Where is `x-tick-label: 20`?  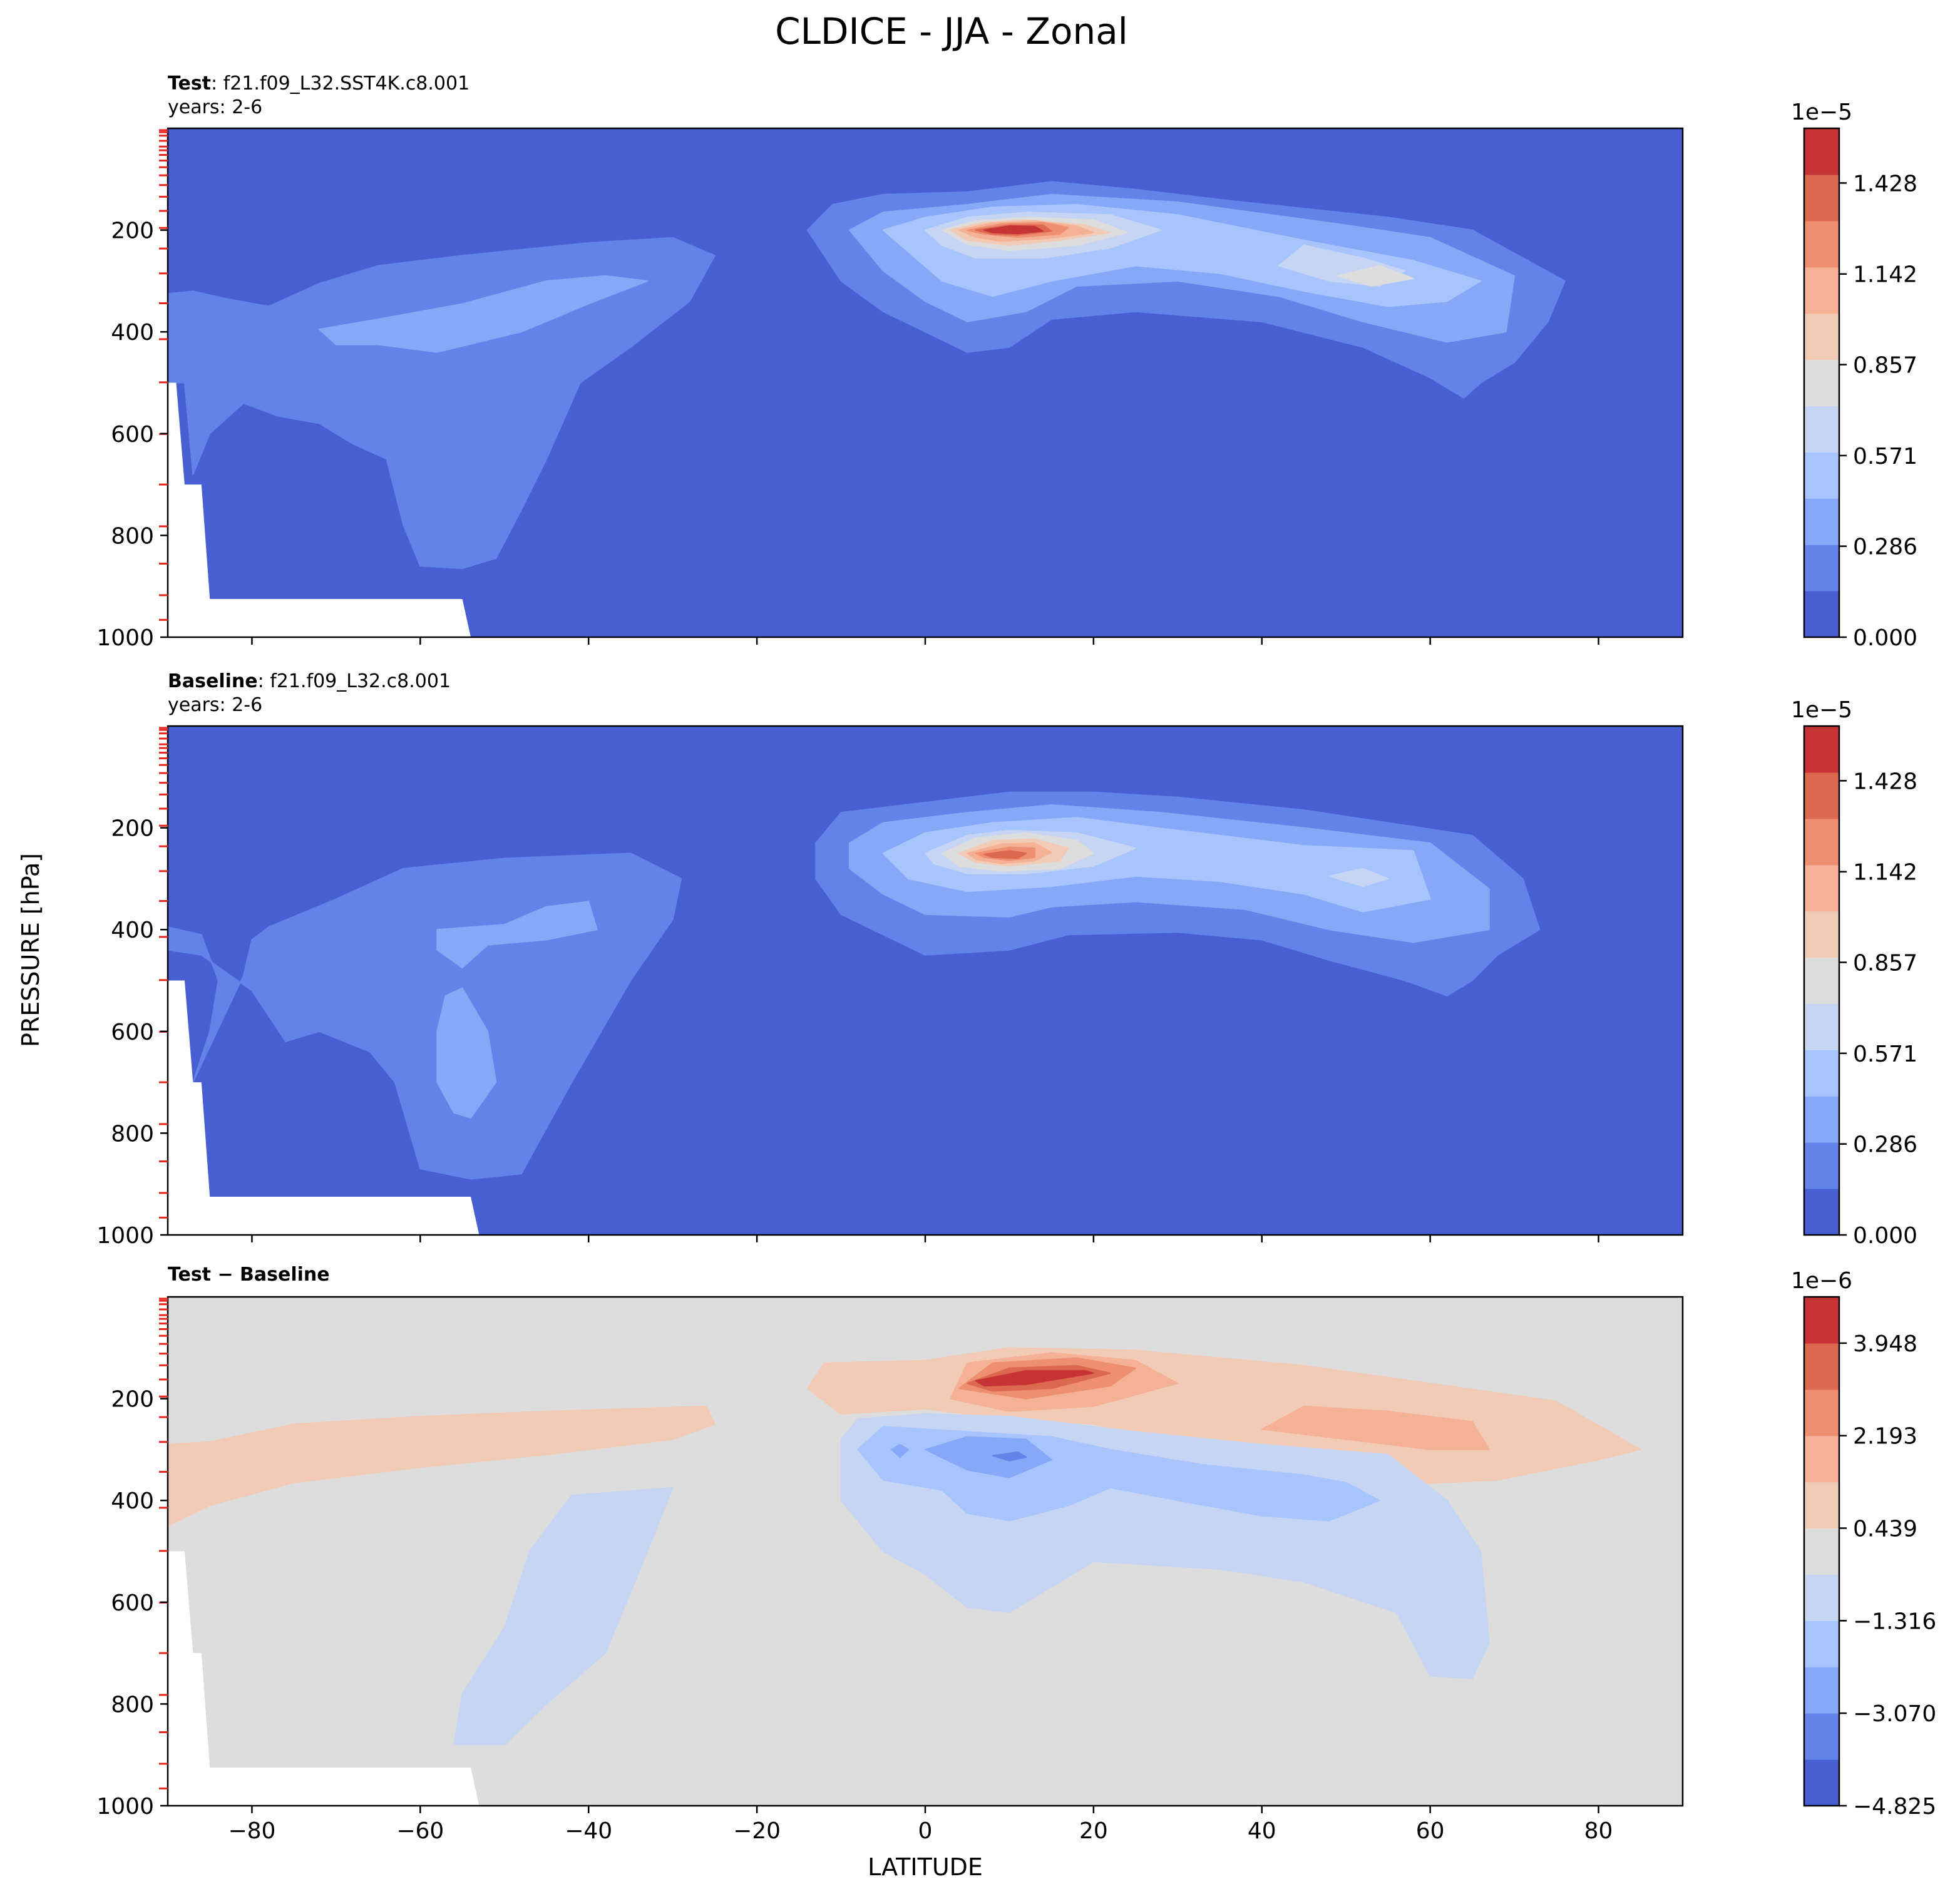 x-tick-label: 20 is located at coordinates (1093, 1831).